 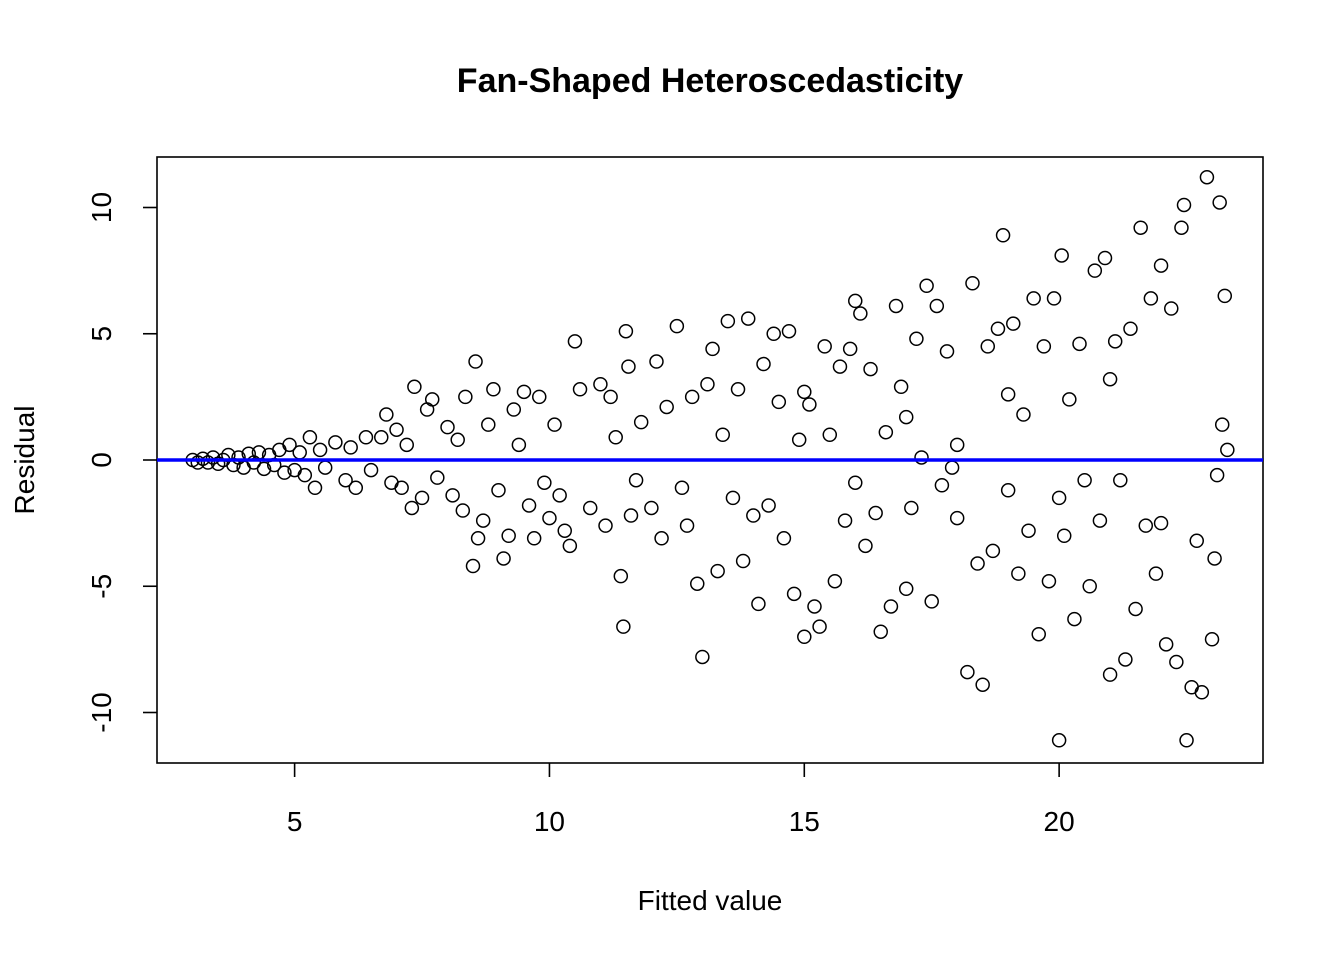 I want to click on y-tick-label: -10, so click(x=101, y=712).